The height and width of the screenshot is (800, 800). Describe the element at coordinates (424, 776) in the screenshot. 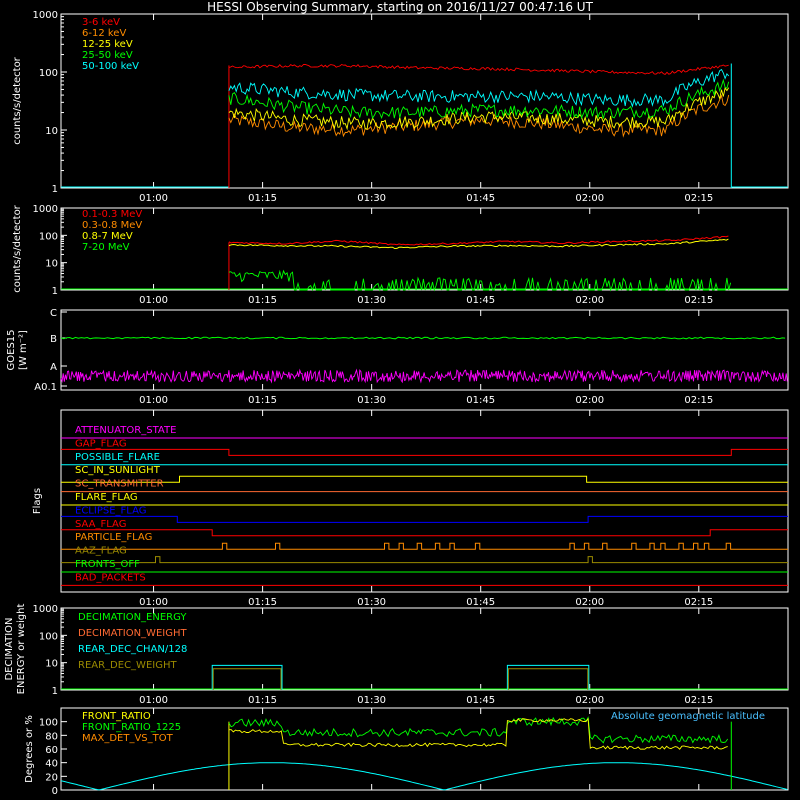

I see `series-geomagnetic-latitude` at that location.